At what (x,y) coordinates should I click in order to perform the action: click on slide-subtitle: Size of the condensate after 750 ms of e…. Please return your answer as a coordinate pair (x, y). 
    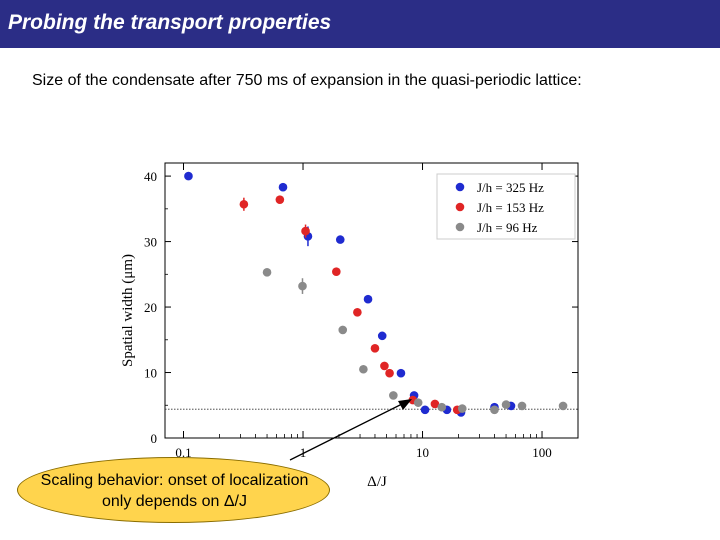
    Looking at the image, I should click on (307, 80).